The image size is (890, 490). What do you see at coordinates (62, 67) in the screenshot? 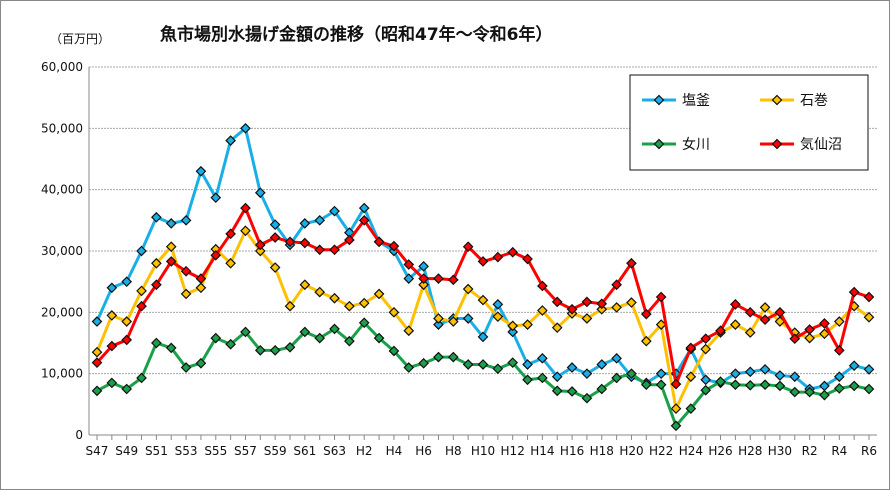
I see `y-tick-label: 60,000` at bounding box center [62, 67].